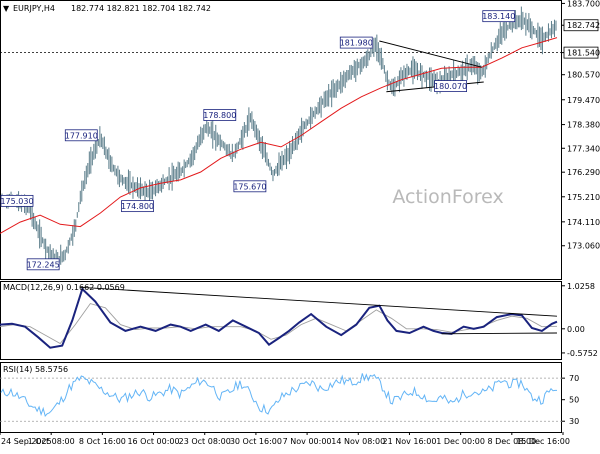 This screenshot has width=600, height=454. I want to click on time-tick-label: 1 Oct 08:00, so click(51, 441).